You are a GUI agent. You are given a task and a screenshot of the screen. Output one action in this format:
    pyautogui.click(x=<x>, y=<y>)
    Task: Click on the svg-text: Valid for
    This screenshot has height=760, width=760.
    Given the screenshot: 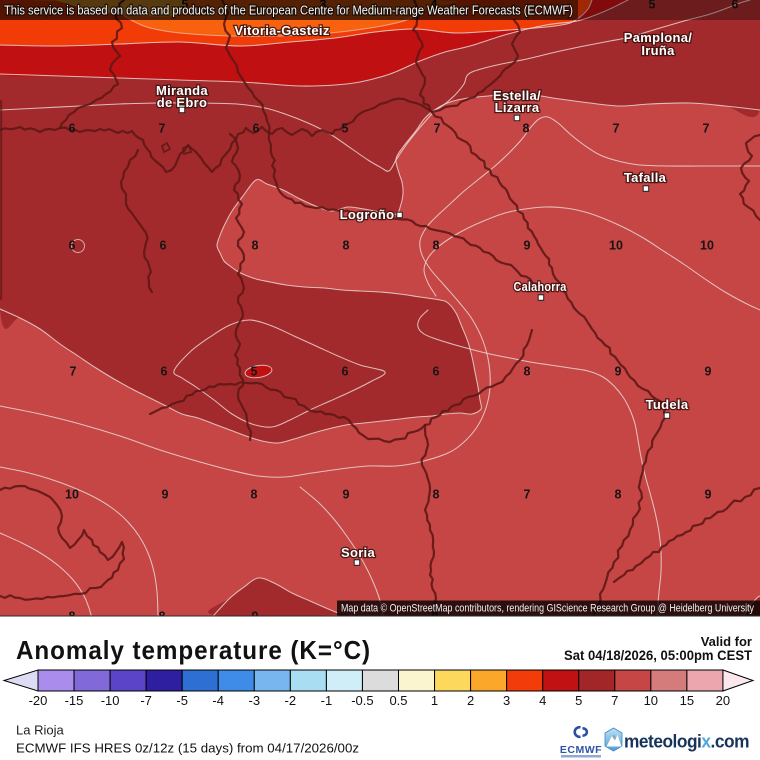 What is the action you would take?
    pyautogui.click(x=726, y=641)
    